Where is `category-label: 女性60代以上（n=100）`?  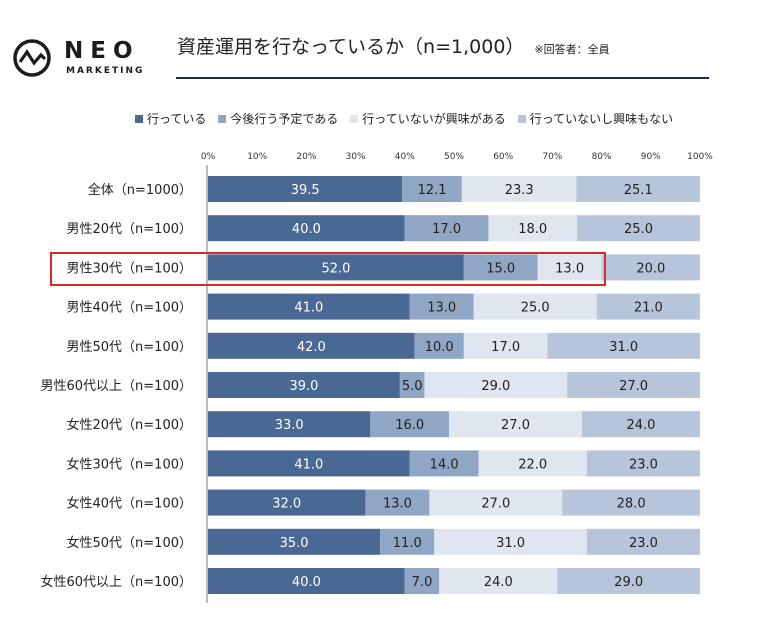
category-label: 女性60代以上（n=100） is located at coordinates (117, 582).